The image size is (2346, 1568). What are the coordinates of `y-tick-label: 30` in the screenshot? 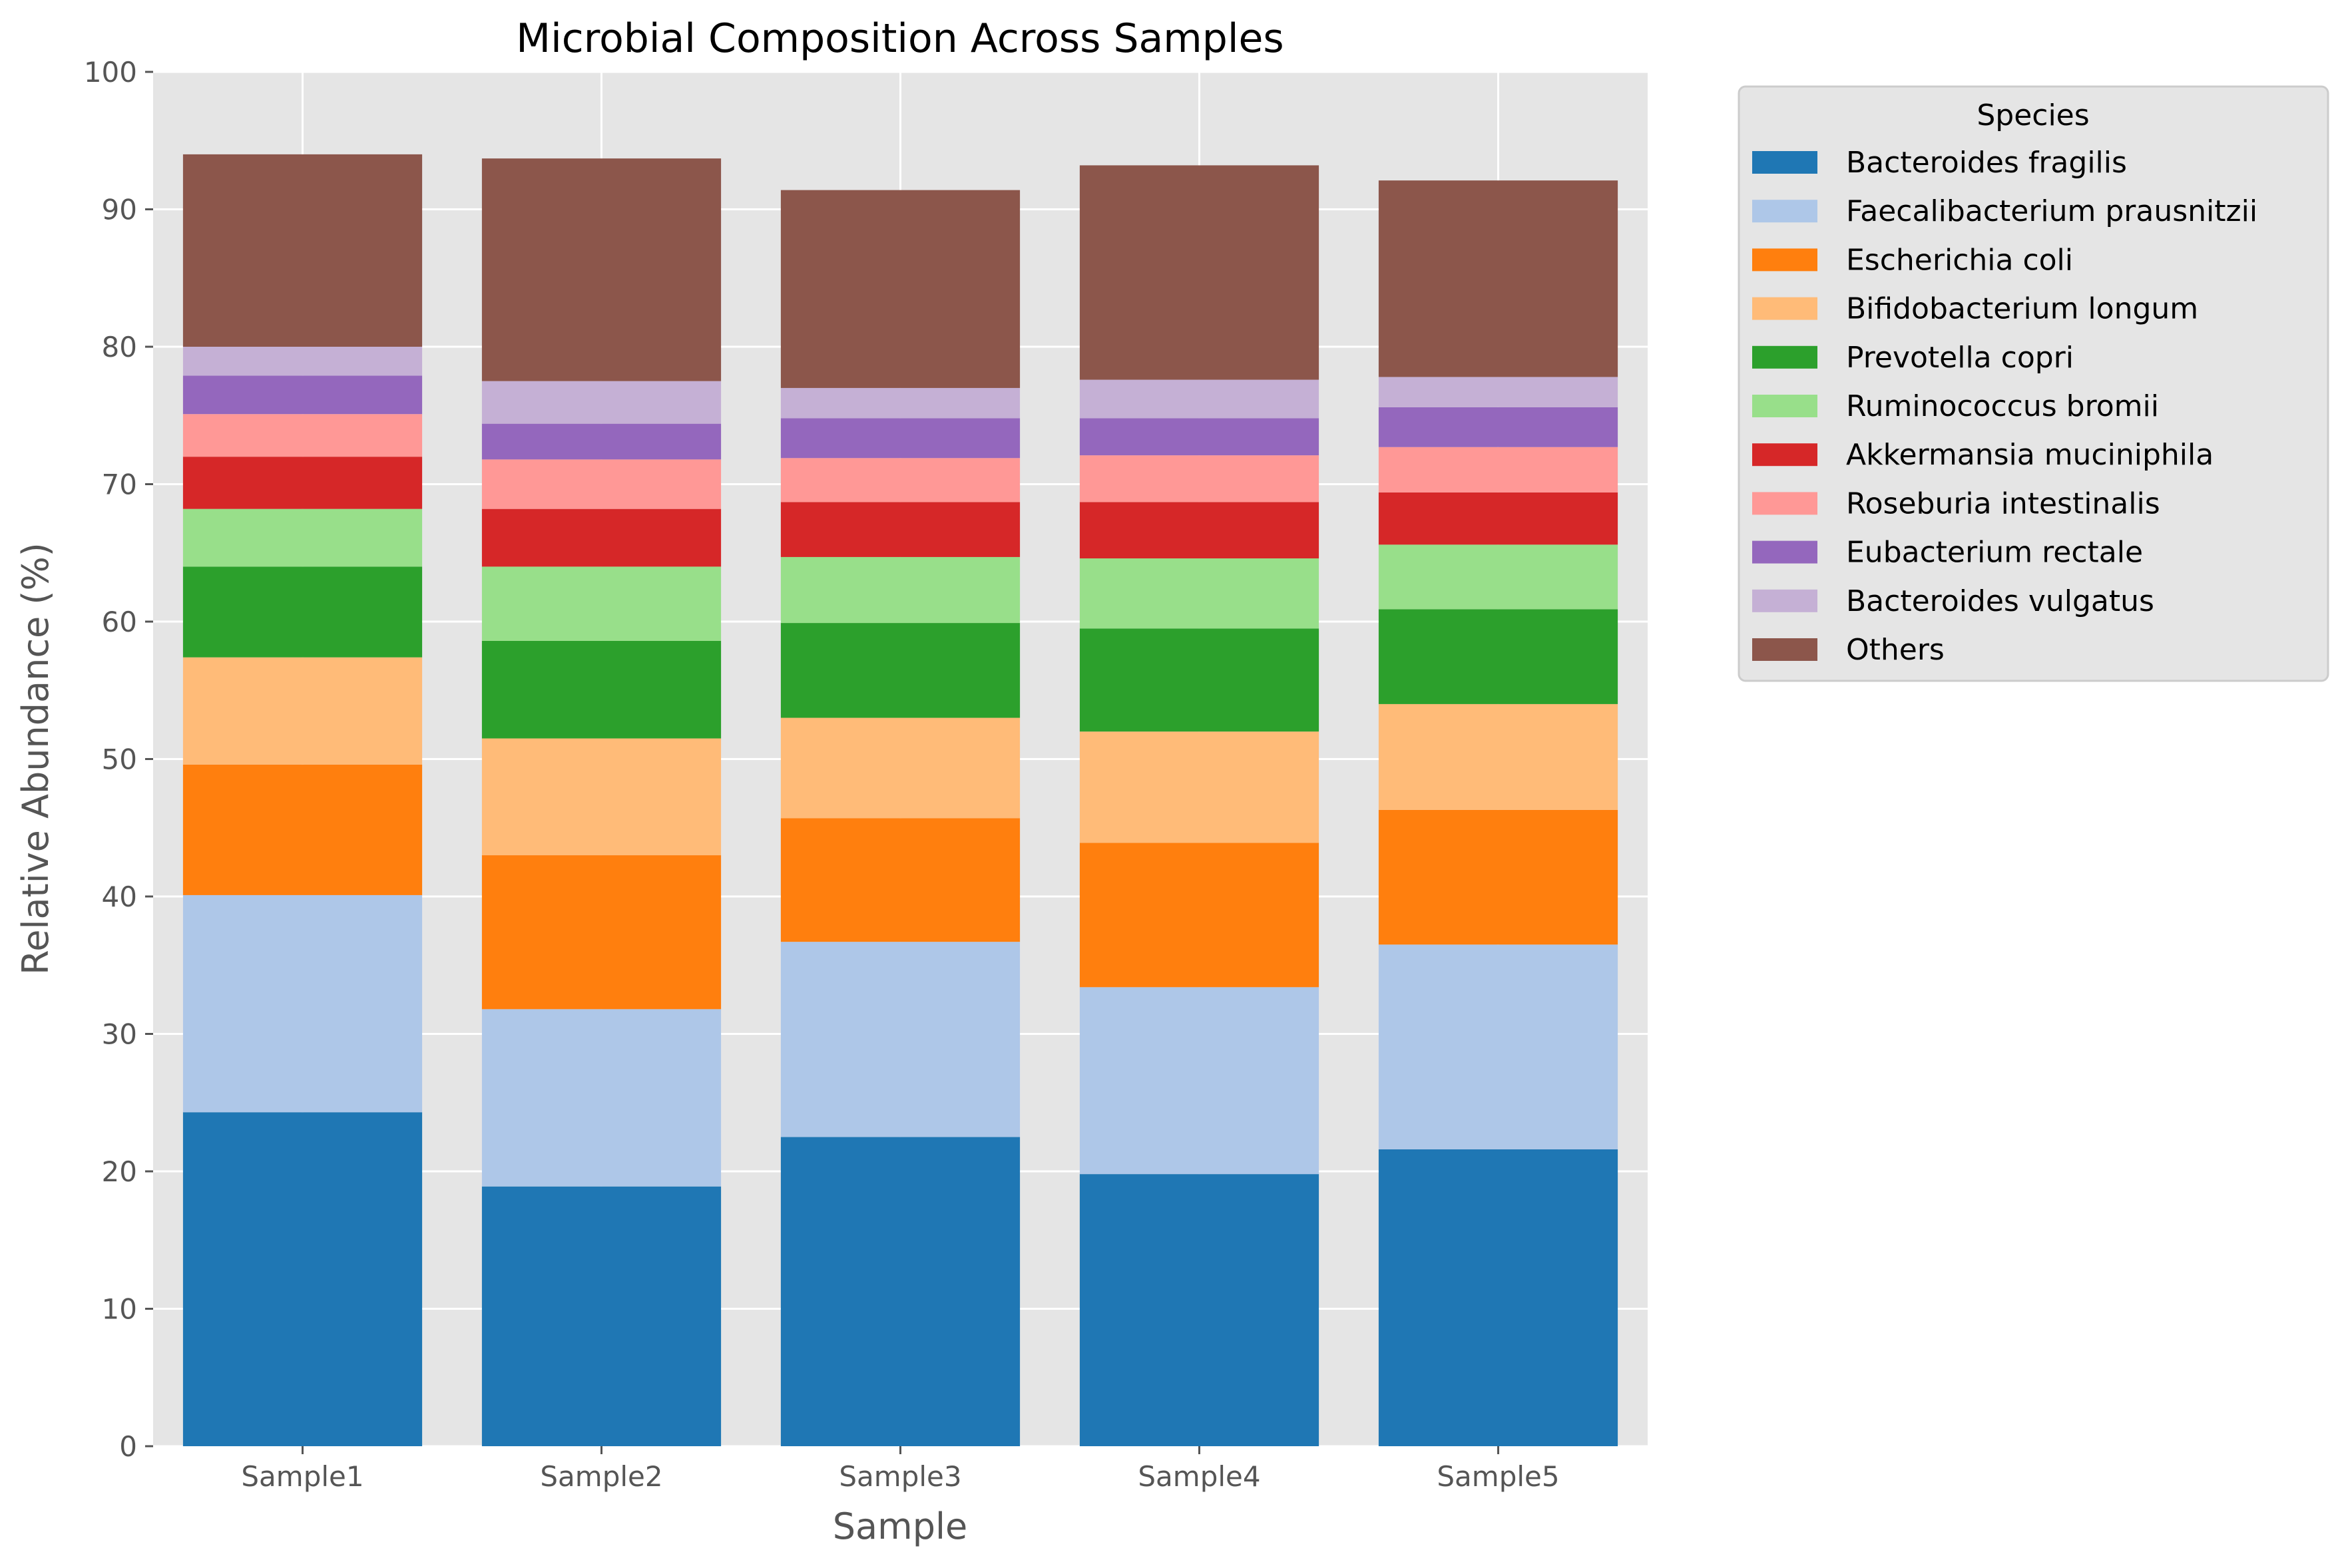 It's located at (119, 1034).